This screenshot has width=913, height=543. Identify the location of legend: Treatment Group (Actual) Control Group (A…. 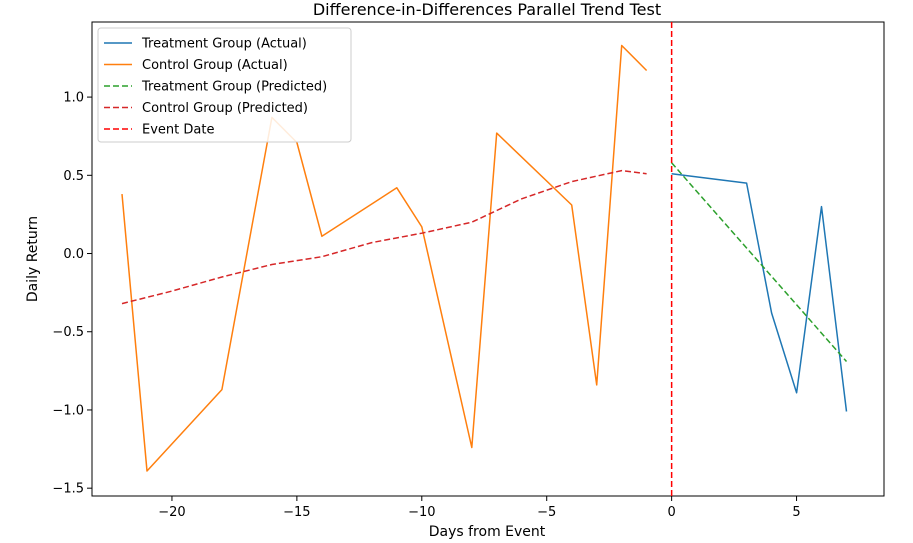
(224, 85).